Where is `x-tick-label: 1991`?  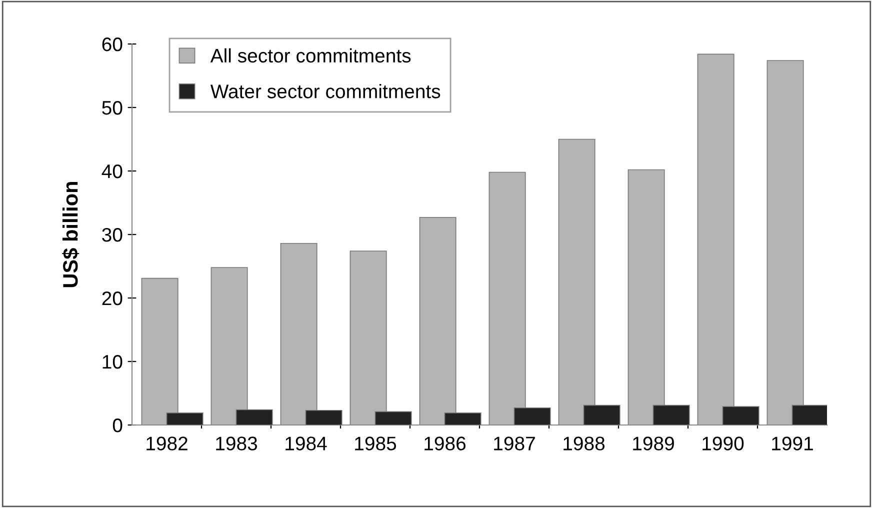 x-tick-label: 1991 is located at coordinates (792, 443).